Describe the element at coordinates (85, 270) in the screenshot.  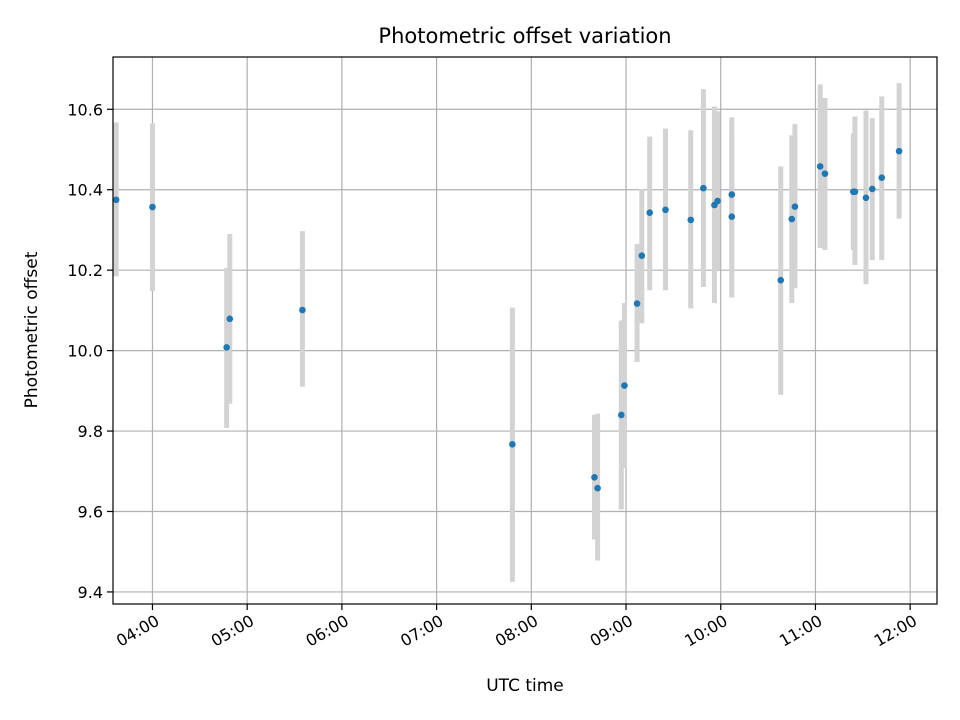
I see `y-tick-label: 10.2` at that location.